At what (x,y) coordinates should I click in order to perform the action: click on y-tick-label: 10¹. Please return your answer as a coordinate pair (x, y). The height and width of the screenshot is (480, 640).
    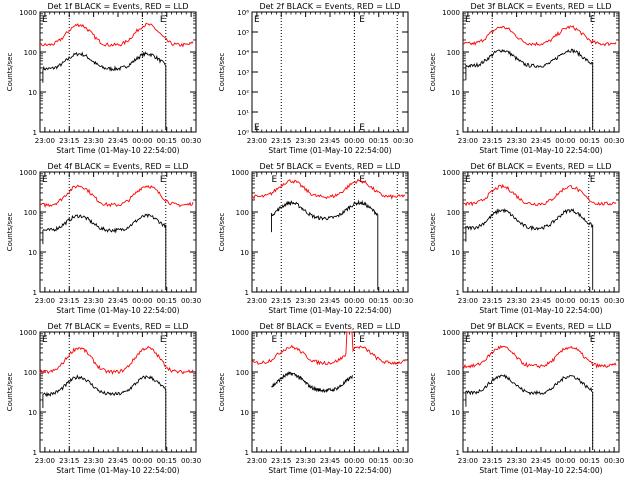
    Looking at the image, I should click on (243, 113).